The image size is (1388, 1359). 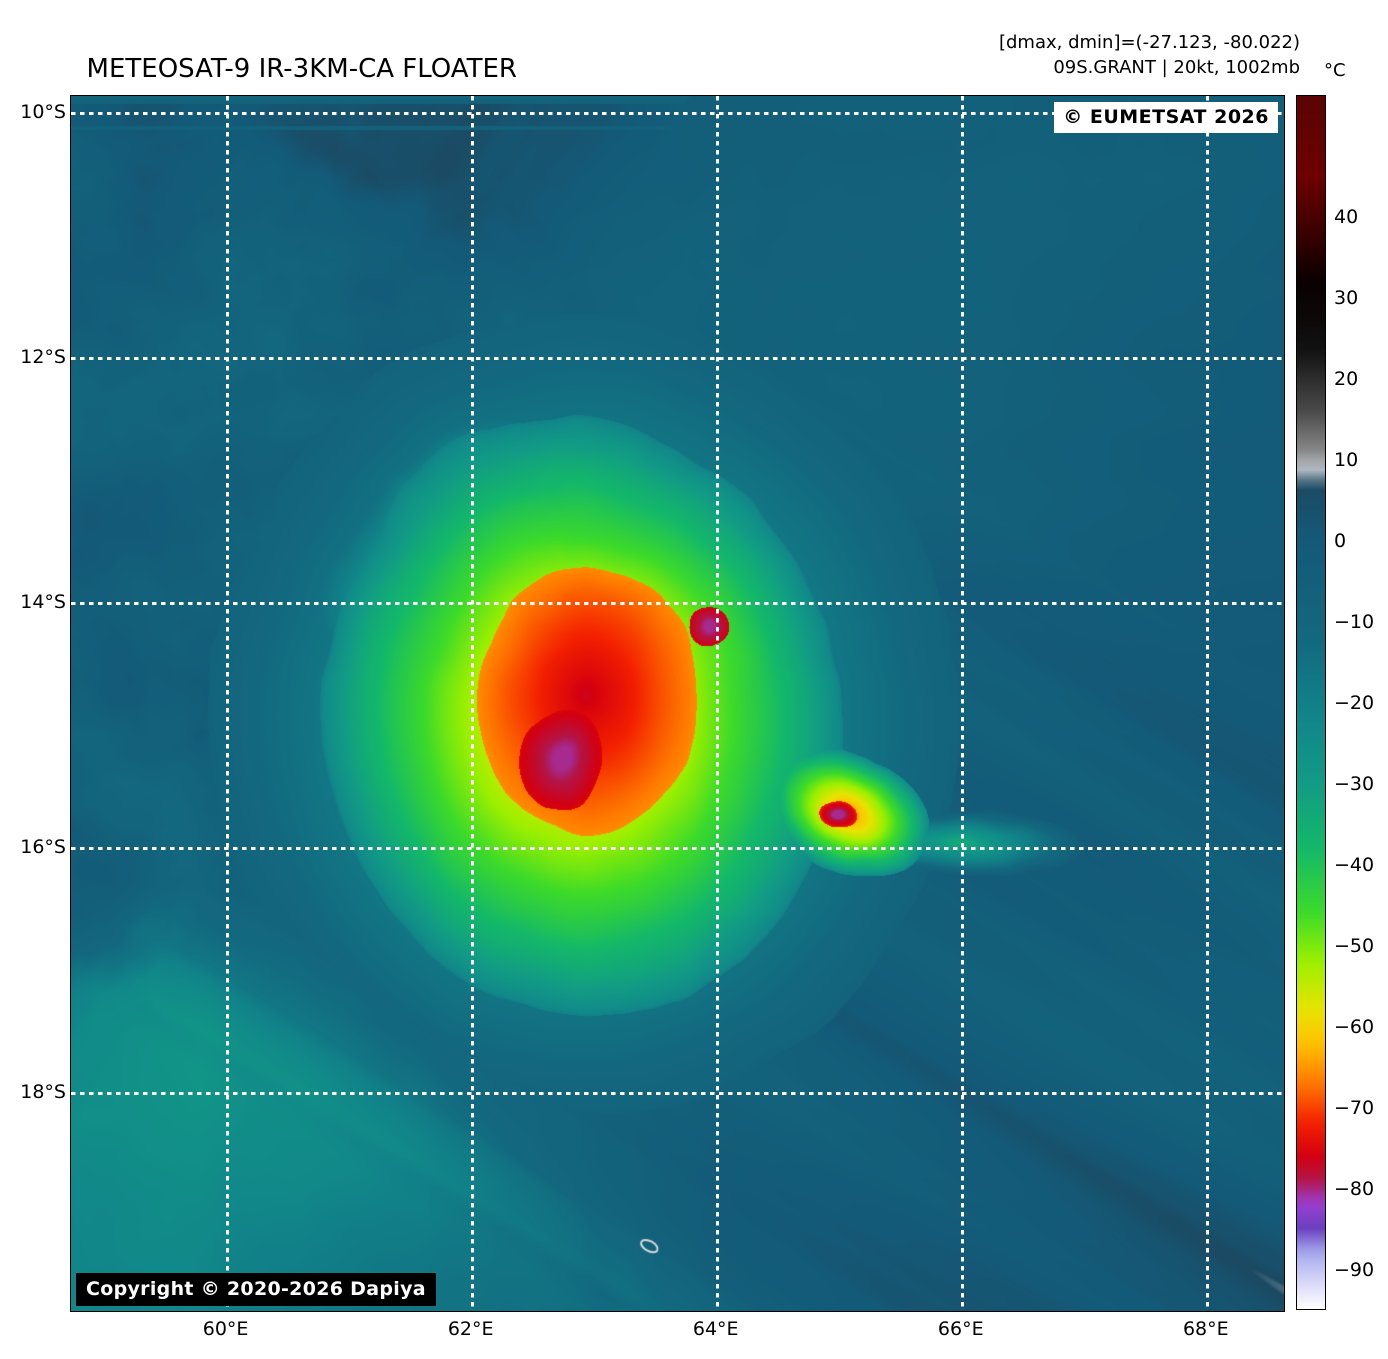 I want to click on colorbar-tick-label: 30, so click(x=1346, y=297).